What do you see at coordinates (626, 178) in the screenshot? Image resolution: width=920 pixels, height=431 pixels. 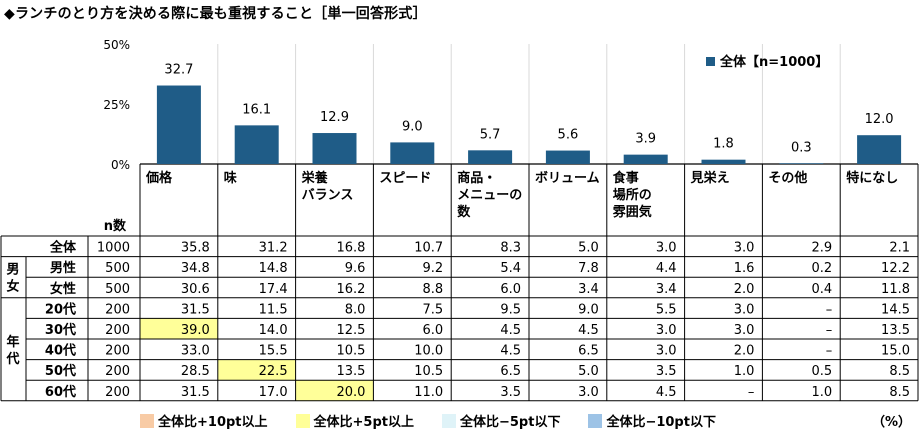 I see `category-label: 食事` at bounding box center [626, 178].